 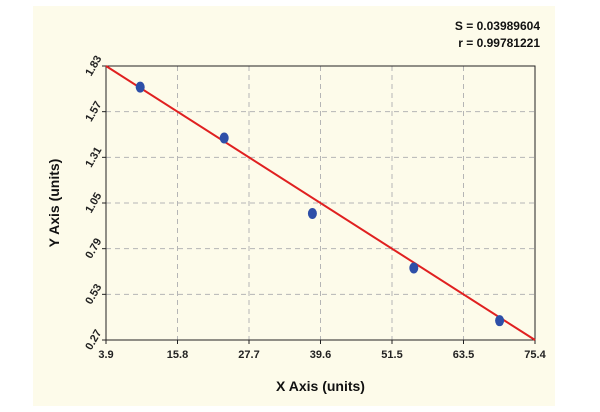 What do you see at coordinates (93, 294) in the screenshot?
I see `y-tick-label: 0.53` at bounding box center [93, 294].